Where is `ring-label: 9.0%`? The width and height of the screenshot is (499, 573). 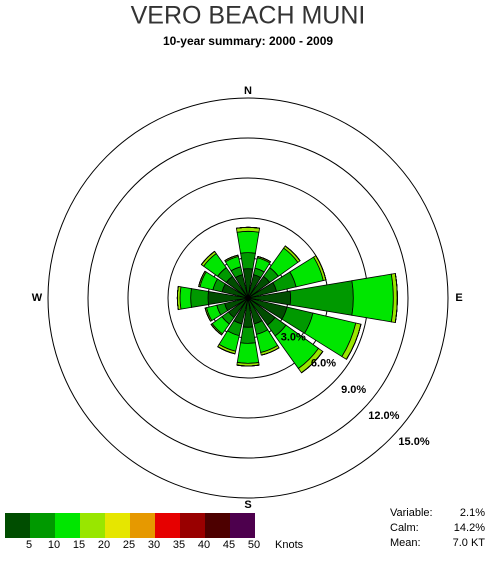
ring-label: 9.0% is located at coordinates (353, 390).